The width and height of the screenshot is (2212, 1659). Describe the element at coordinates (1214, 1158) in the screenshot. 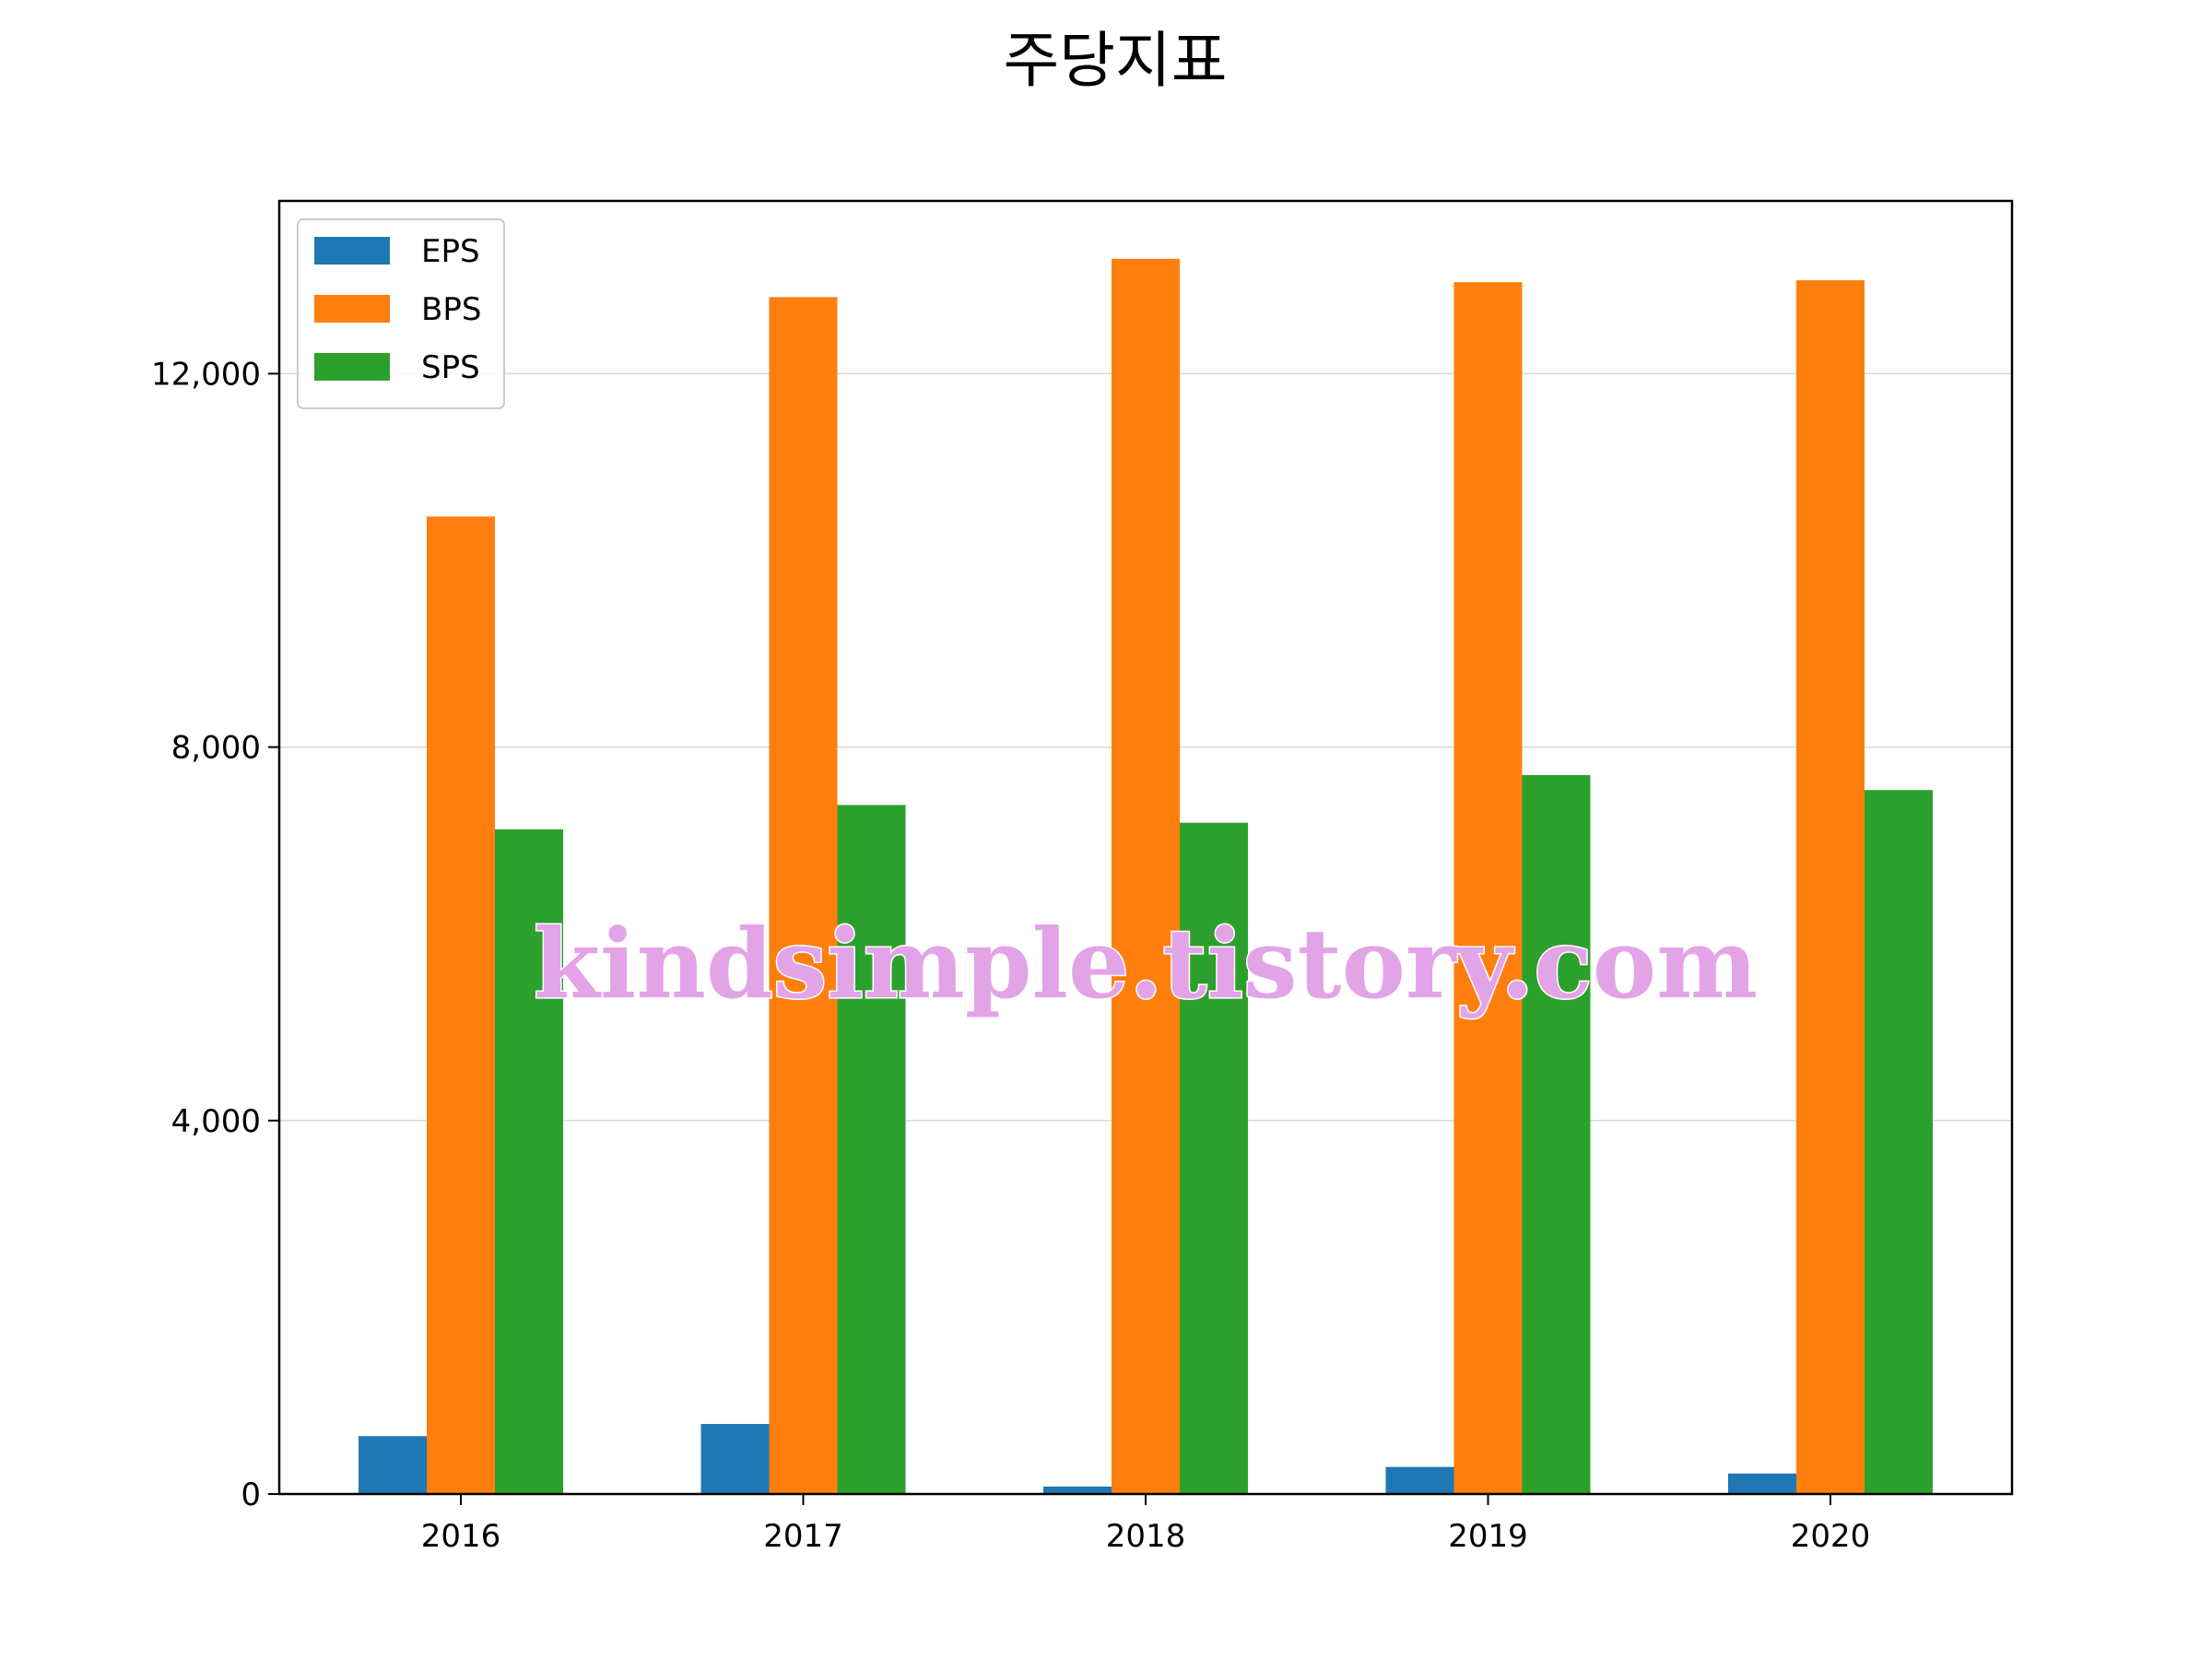

I see `bar-sps-2018` at that location.